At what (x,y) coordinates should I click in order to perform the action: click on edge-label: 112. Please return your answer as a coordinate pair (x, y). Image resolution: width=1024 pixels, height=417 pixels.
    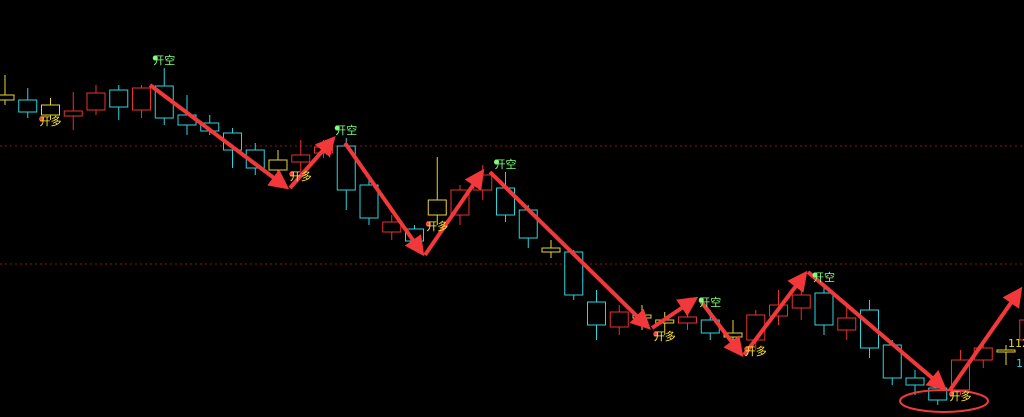
    Looking at the image, I should click on (1016, 343).